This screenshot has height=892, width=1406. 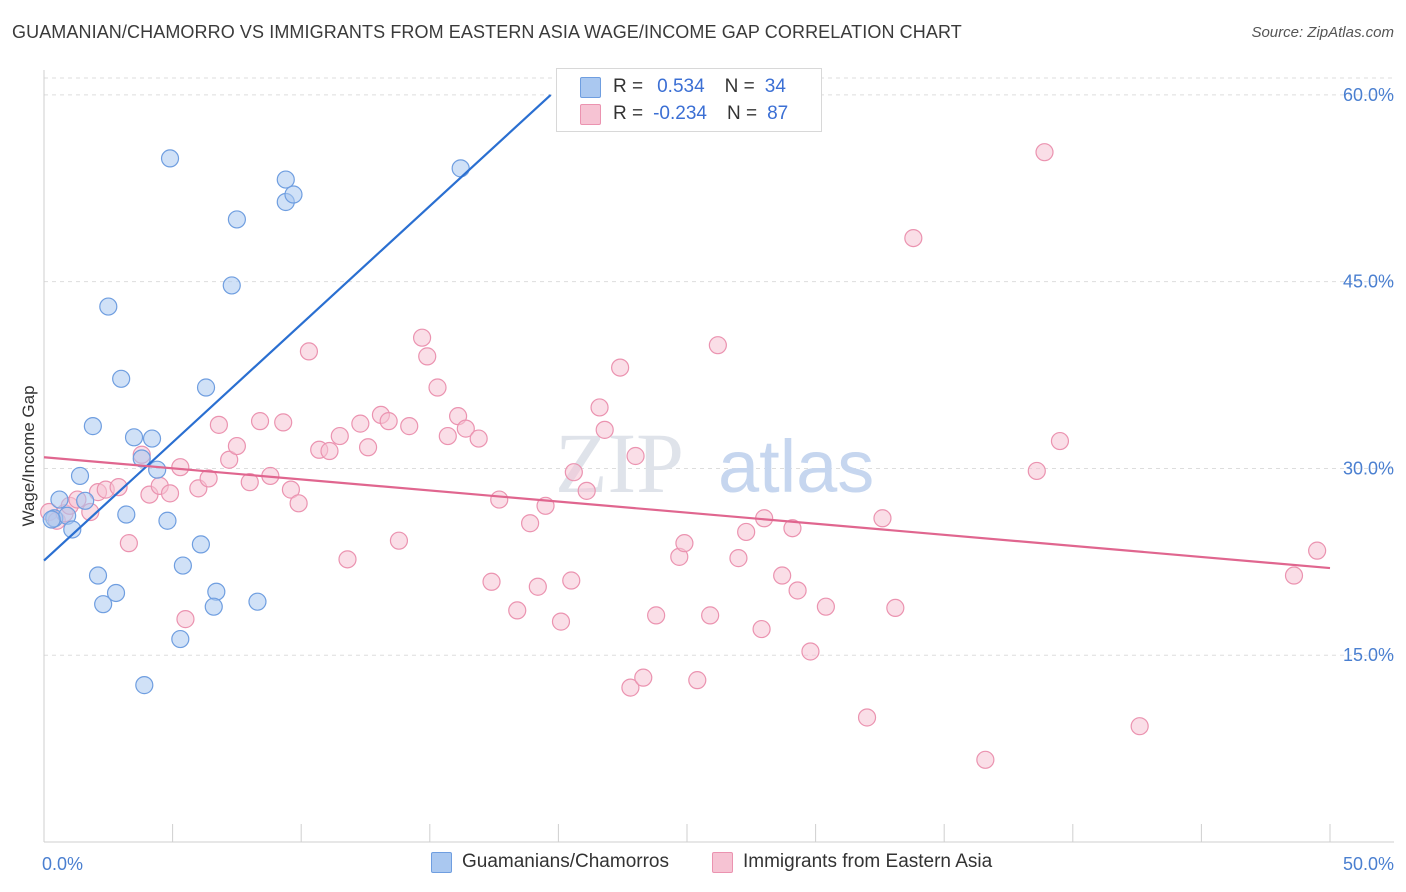 I want to click on y-tick-label: 60.0%, so click(x=1368, y=95).